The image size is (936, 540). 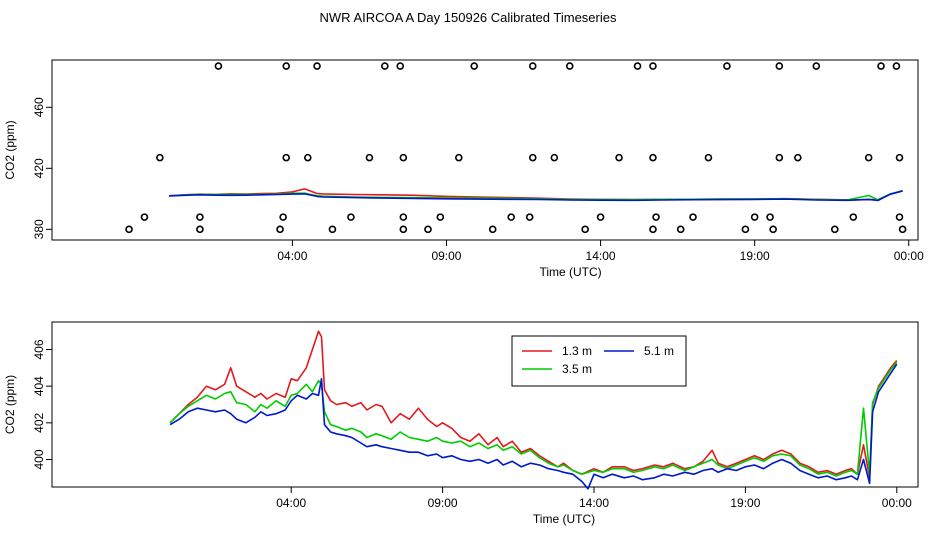 I want to click on legend-label: 5.1 m, so click(x=659, y=351).